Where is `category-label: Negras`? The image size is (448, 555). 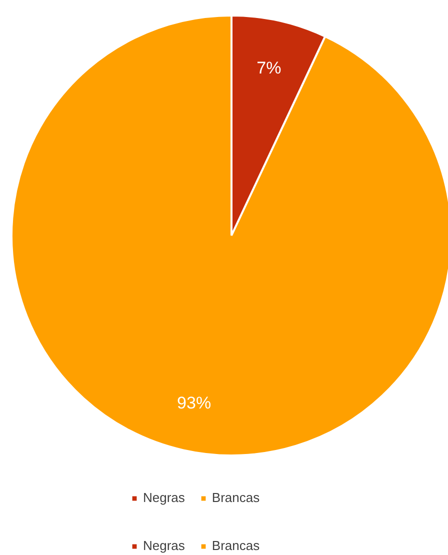
category-label: Negras is located at coordinates (164, 545).